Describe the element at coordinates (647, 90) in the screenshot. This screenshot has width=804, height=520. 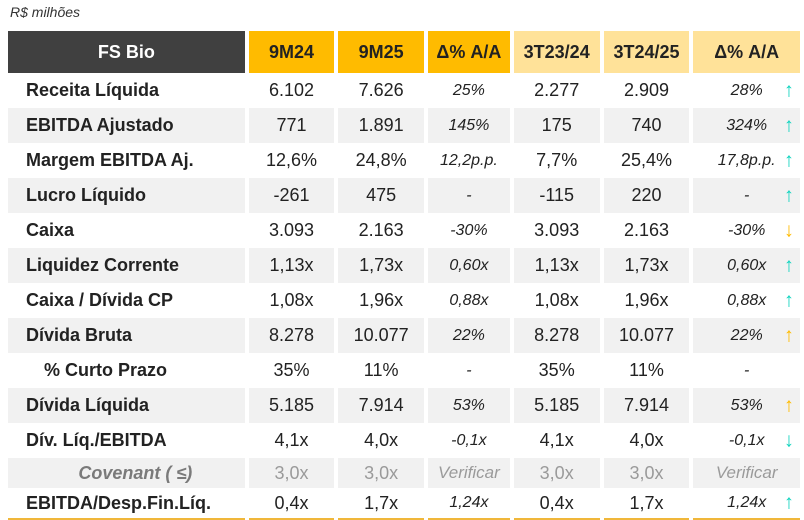
I see `value-cell: 2.909` at that location.